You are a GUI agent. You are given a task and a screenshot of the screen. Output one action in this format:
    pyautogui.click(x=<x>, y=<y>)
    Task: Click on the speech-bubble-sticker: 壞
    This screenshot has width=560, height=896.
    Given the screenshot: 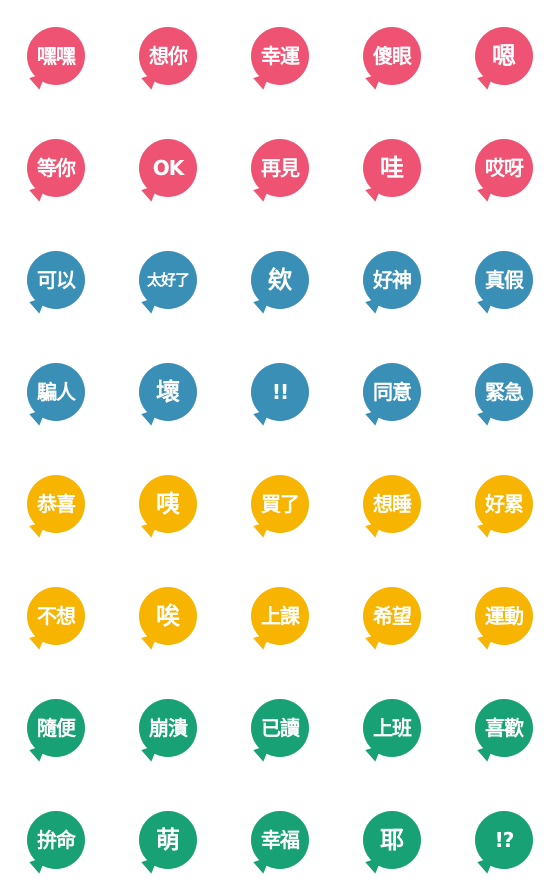 What is the action you would take?
    pyautogui.click(x=168, y=395)
    